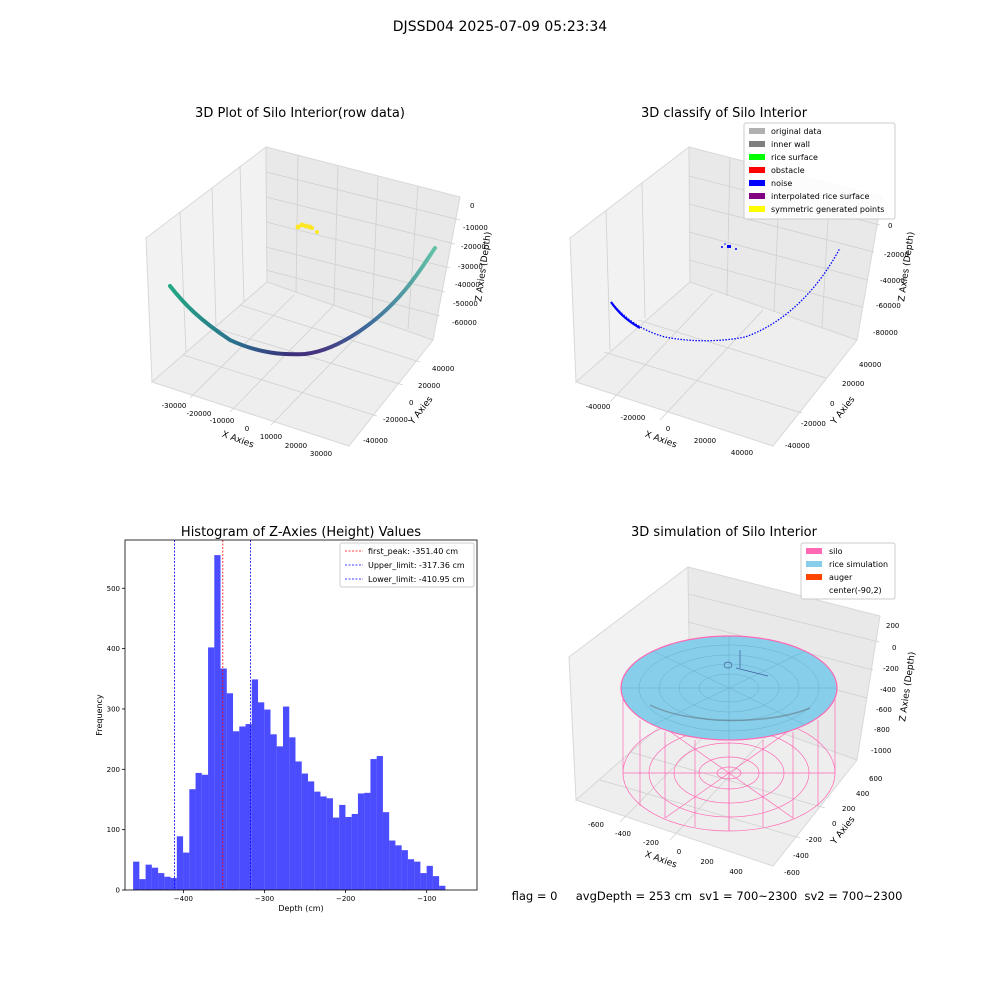  Describe the element at coordinates (660, 860) in the screenshot. I see `panel4-xlabel: X Axies` at that location.